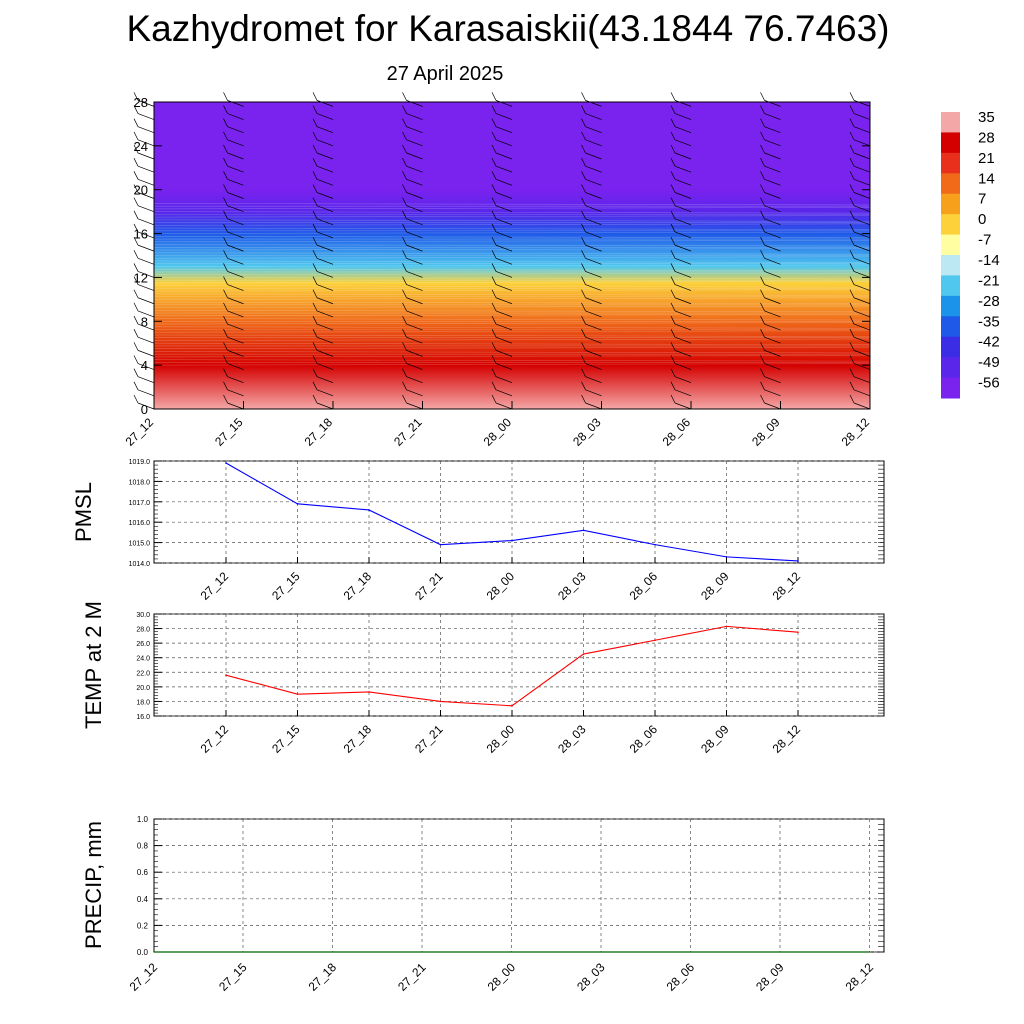  Describe the element at coordinates (770, 977) in the screenshot. I see `x-tick-label: 28_09` at that location.